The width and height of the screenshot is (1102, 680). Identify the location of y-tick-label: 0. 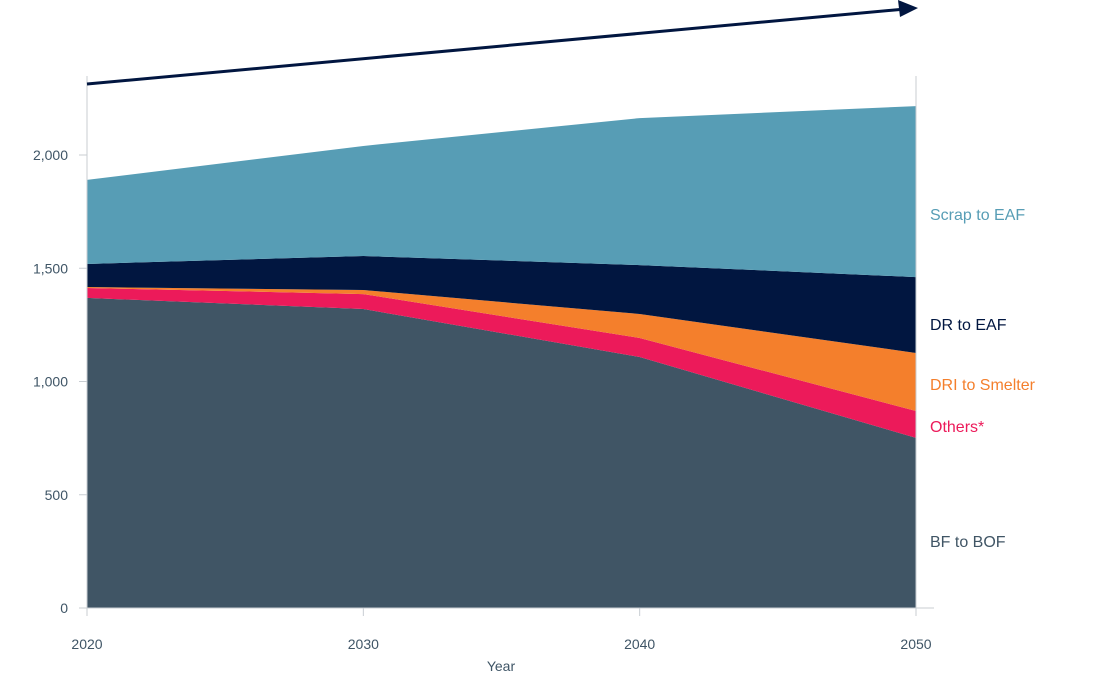
(64, 608).